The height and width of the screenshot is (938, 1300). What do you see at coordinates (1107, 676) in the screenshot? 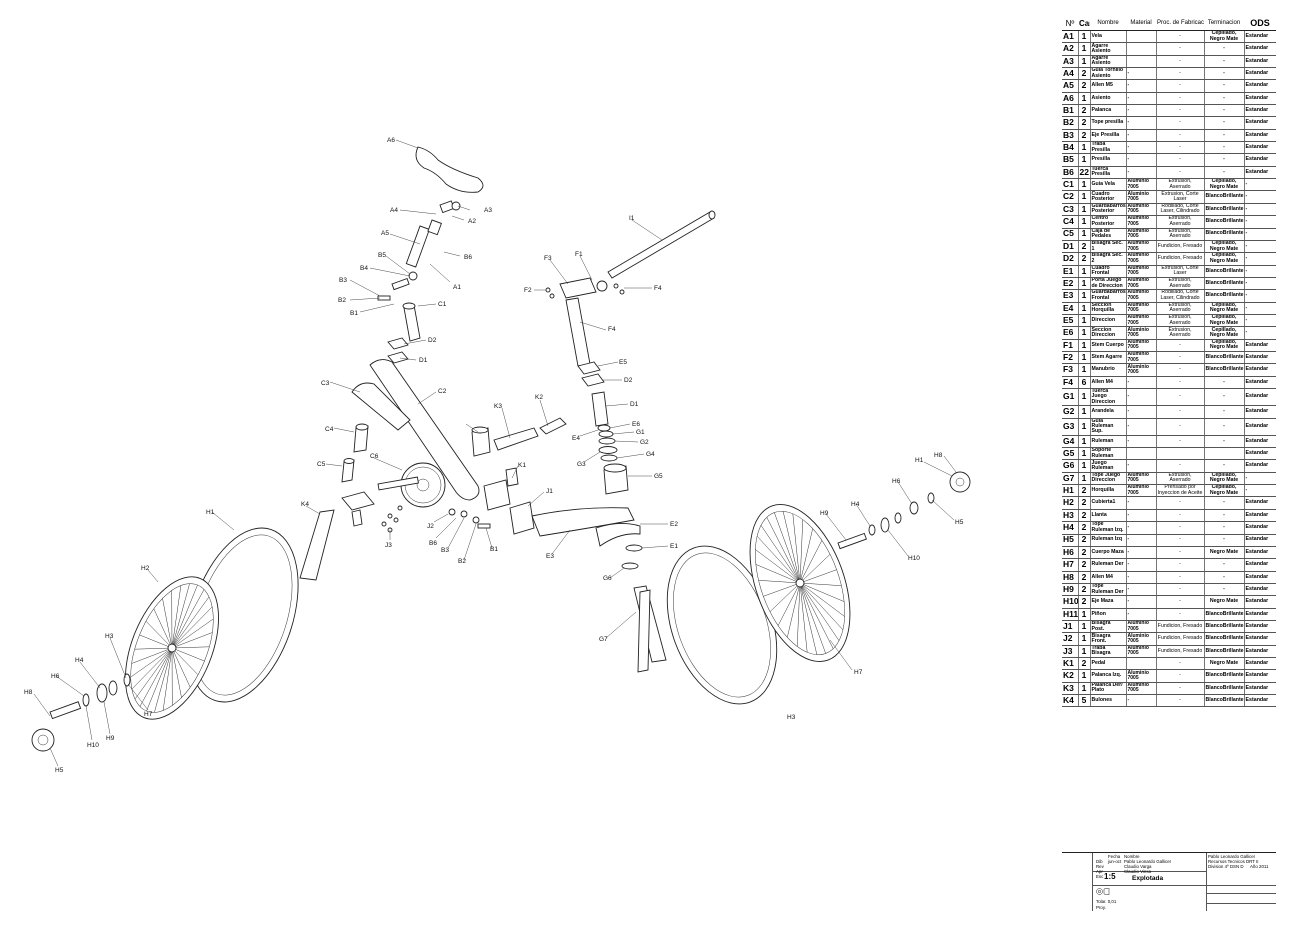
I see `bom-cell-name: Palanca Izq.` at bounding box center [1107, 676].